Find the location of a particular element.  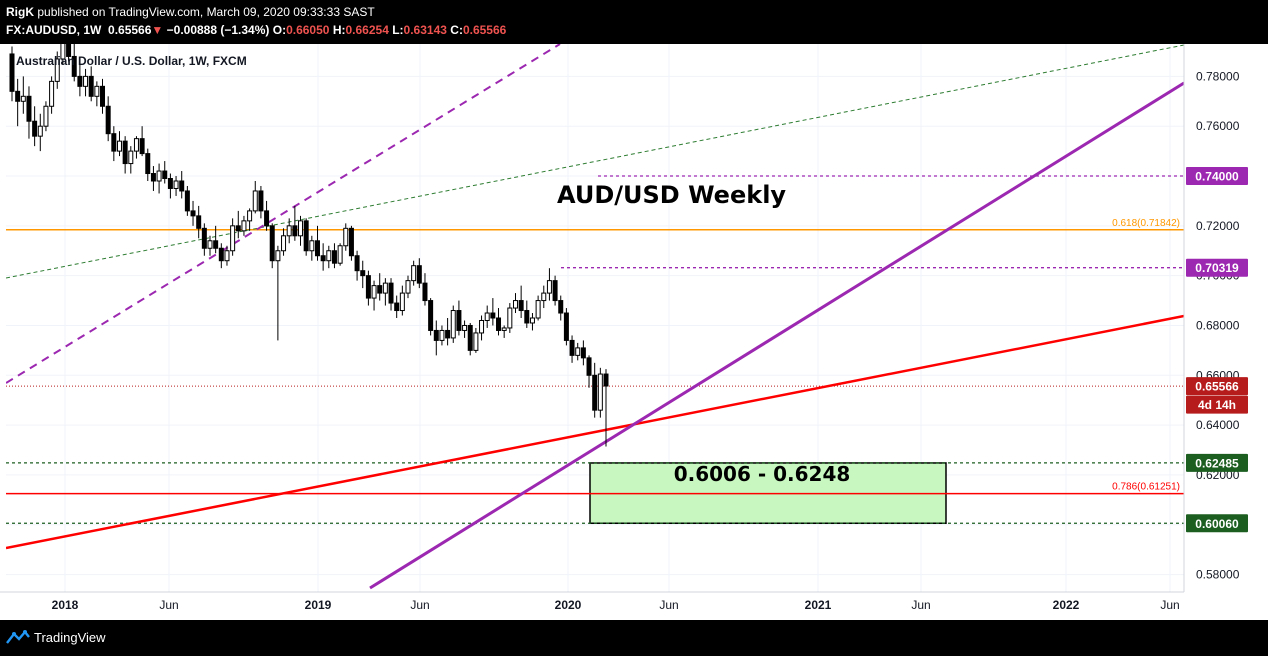

open-label: O: is located at coordinates (279, 30).